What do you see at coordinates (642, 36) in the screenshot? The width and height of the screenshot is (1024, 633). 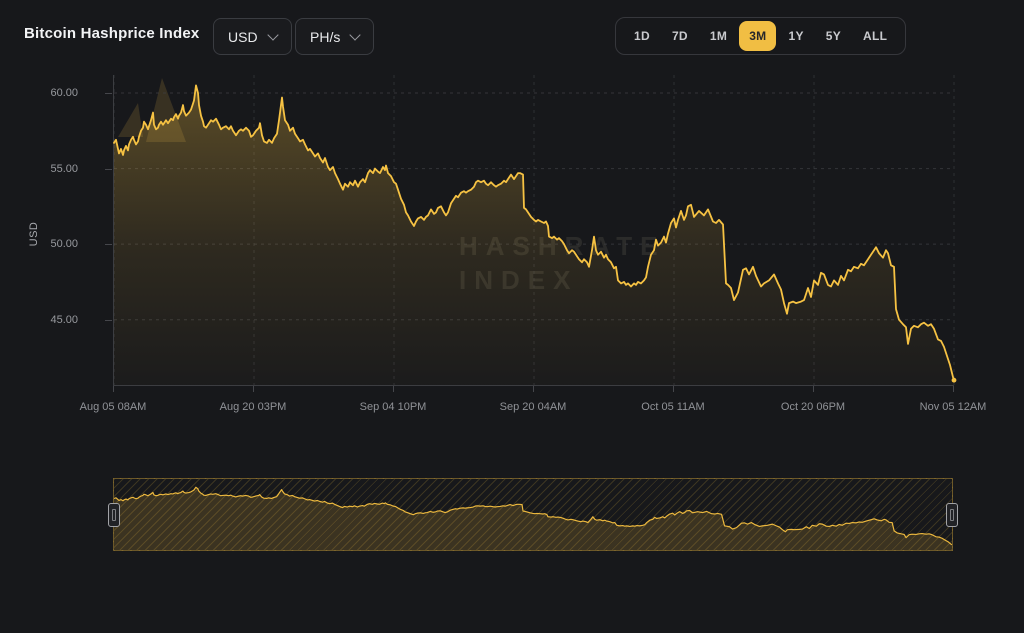 I see `range-button-1d: 1D` at bounding box center [642, 36].